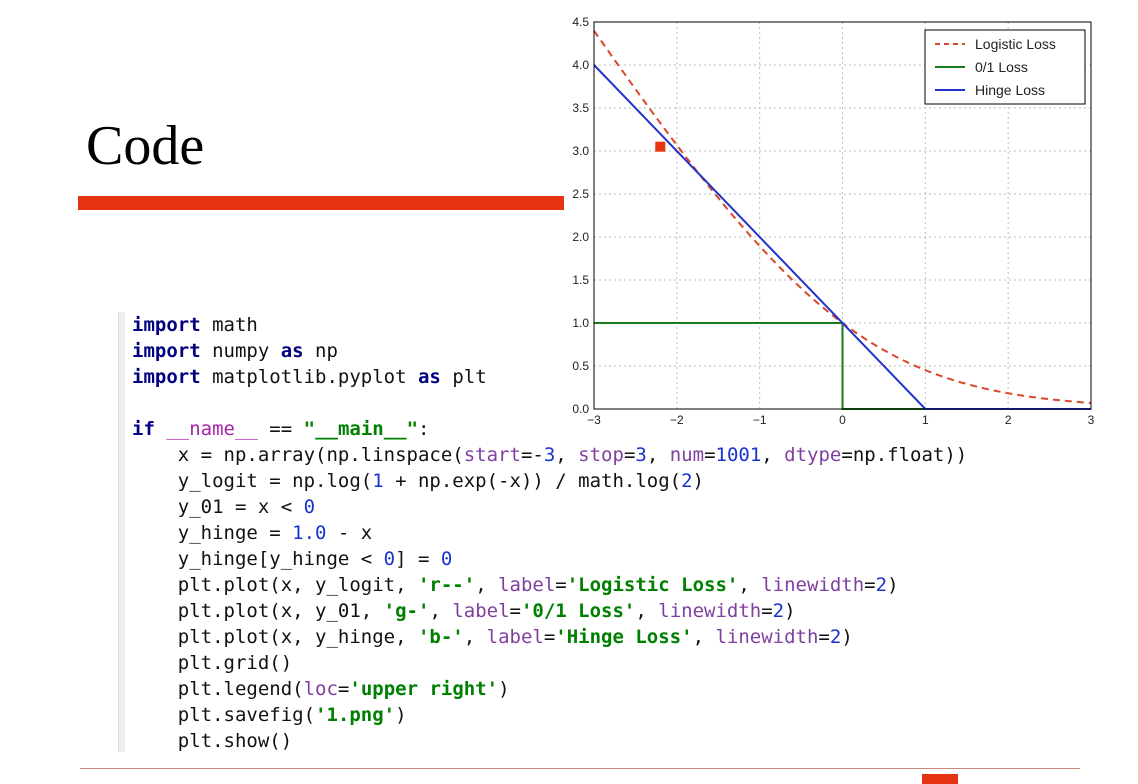 This screenshot has height=784, width=1138. I want to click on code-line: plt.grid(), so click(549, 663).